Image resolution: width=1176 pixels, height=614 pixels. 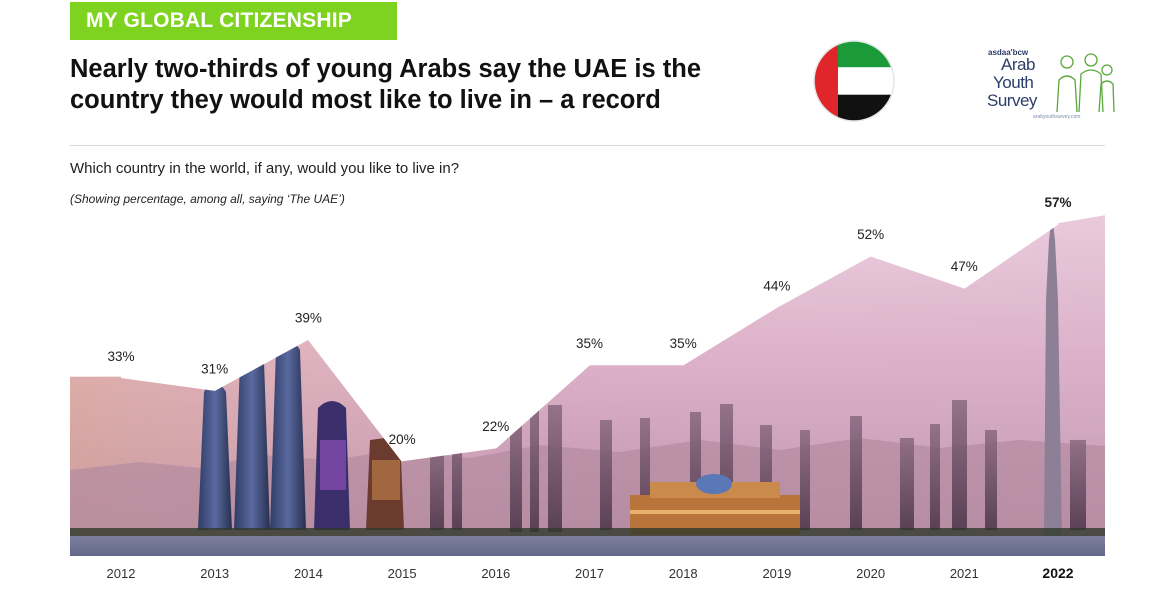 What do you see at coordinates (964, 266) in the screenshot?
I see `value-label-2021: 47%` at bounding box center [964, 266].